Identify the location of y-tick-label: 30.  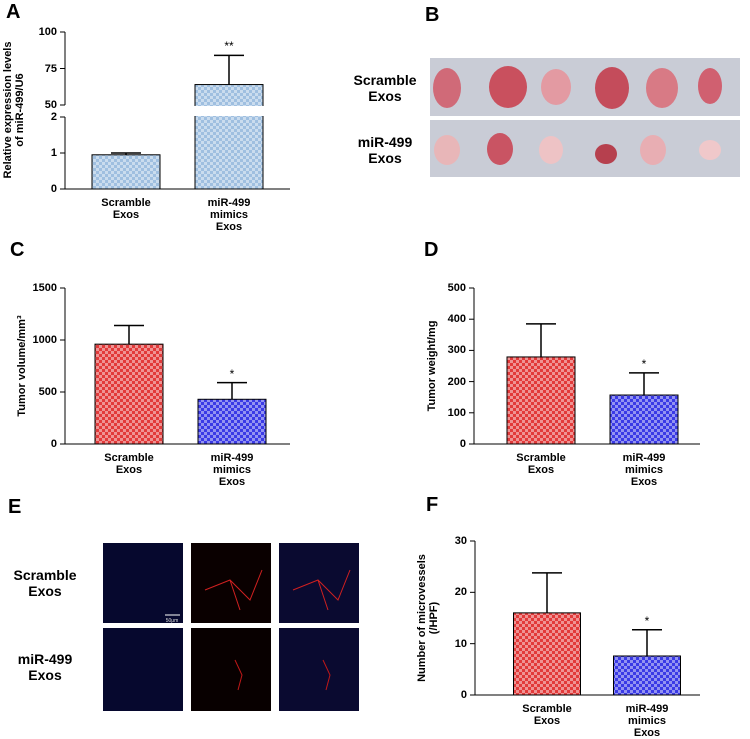
(460, 541).